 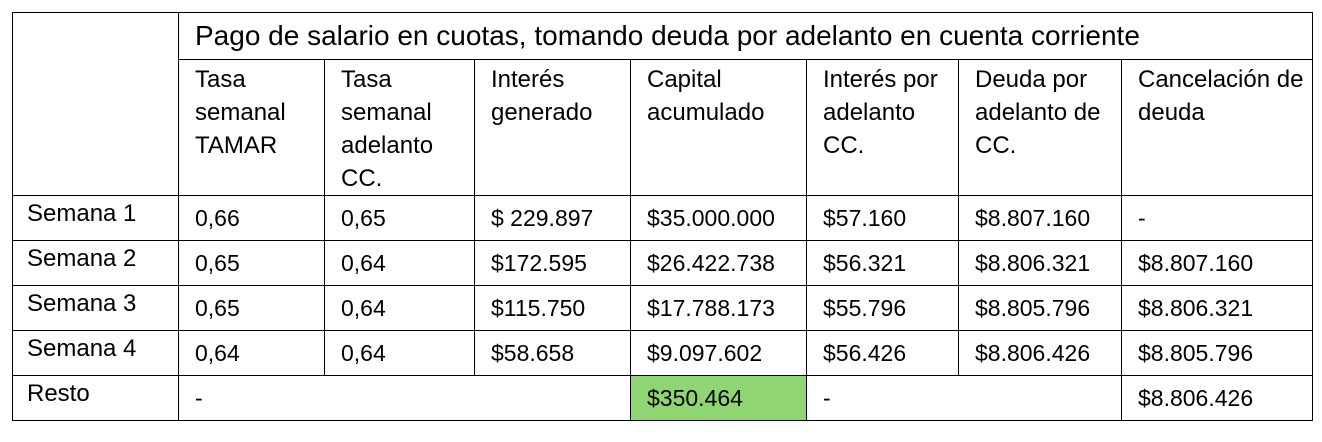 I want to click on row-label: Semana 2, so click(x=95, y=263).